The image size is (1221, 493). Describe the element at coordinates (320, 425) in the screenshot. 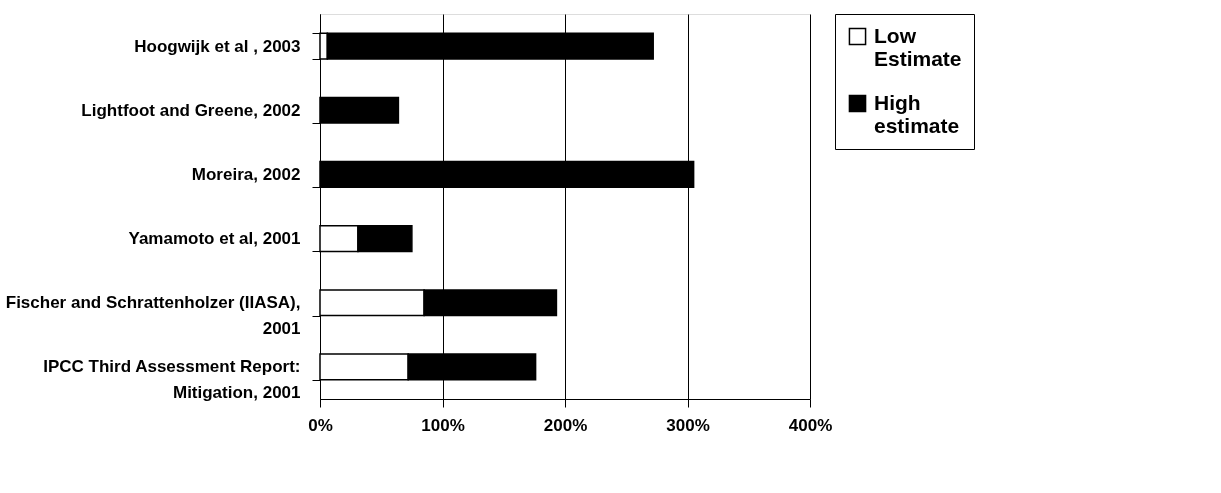

I see `x-tick-label: 0%` at that location.